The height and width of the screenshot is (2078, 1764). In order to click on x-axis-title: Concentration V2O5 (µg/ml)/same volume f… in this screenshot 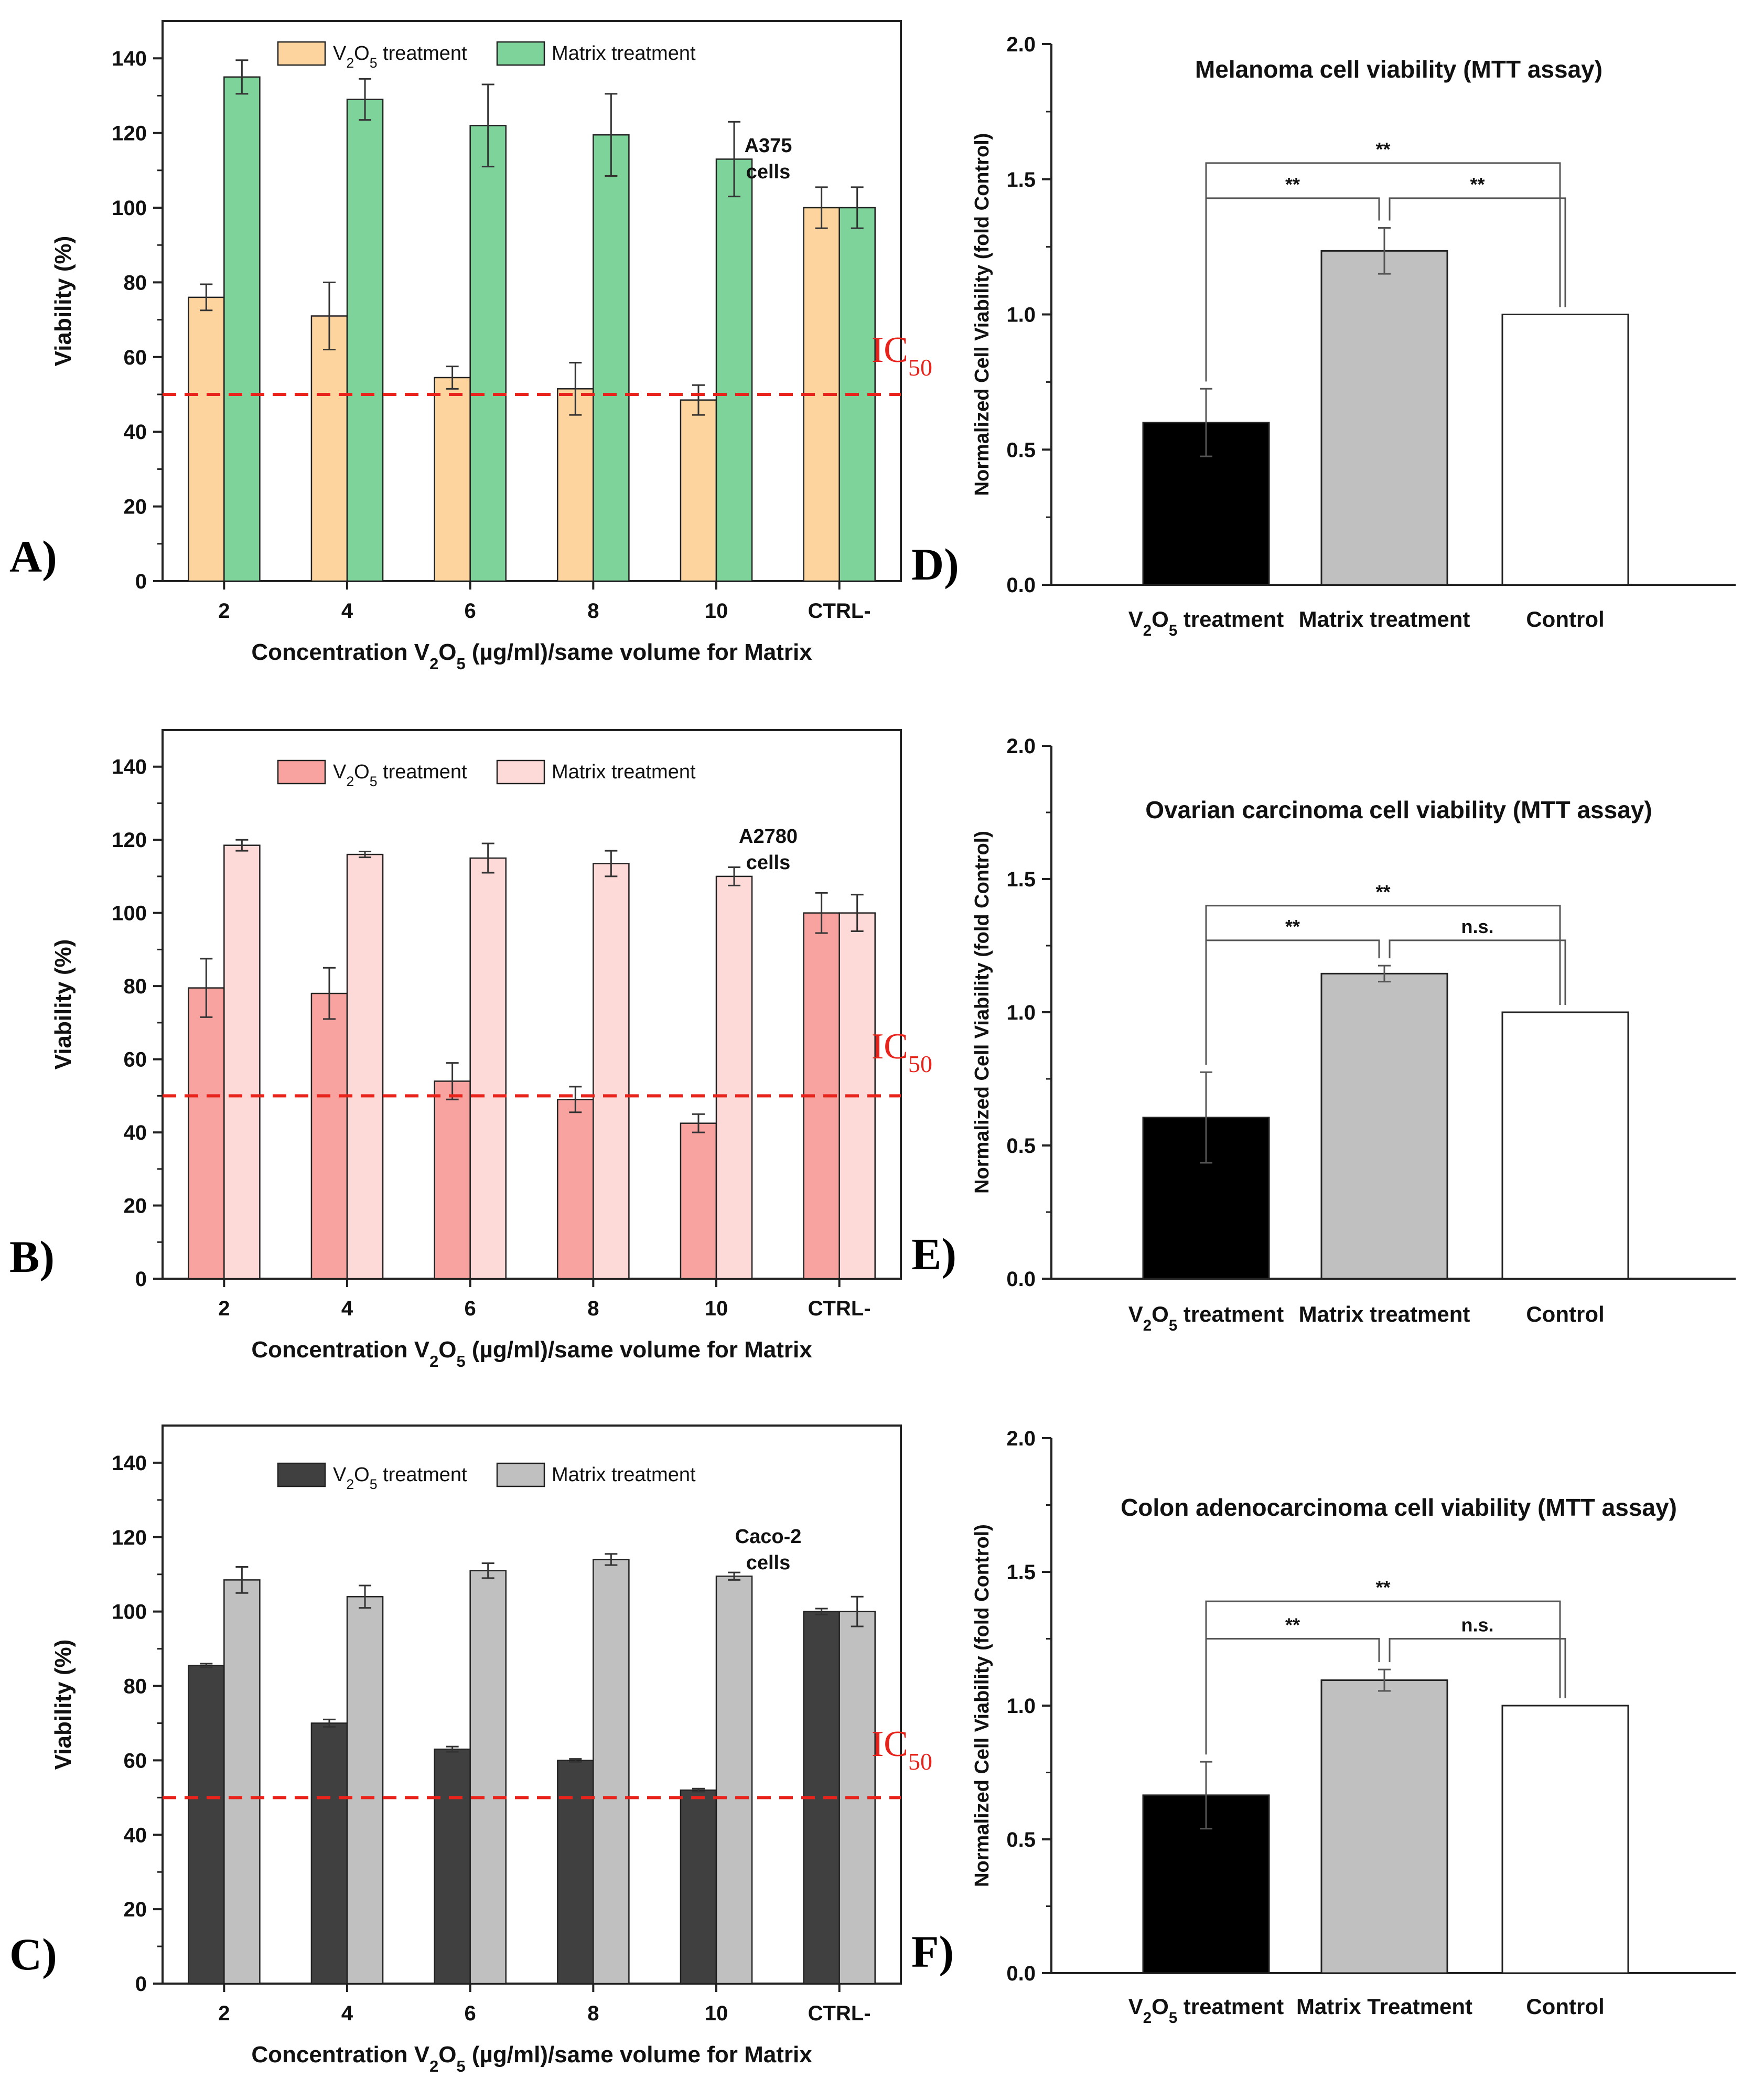, I will do `click(531, 1353)`.